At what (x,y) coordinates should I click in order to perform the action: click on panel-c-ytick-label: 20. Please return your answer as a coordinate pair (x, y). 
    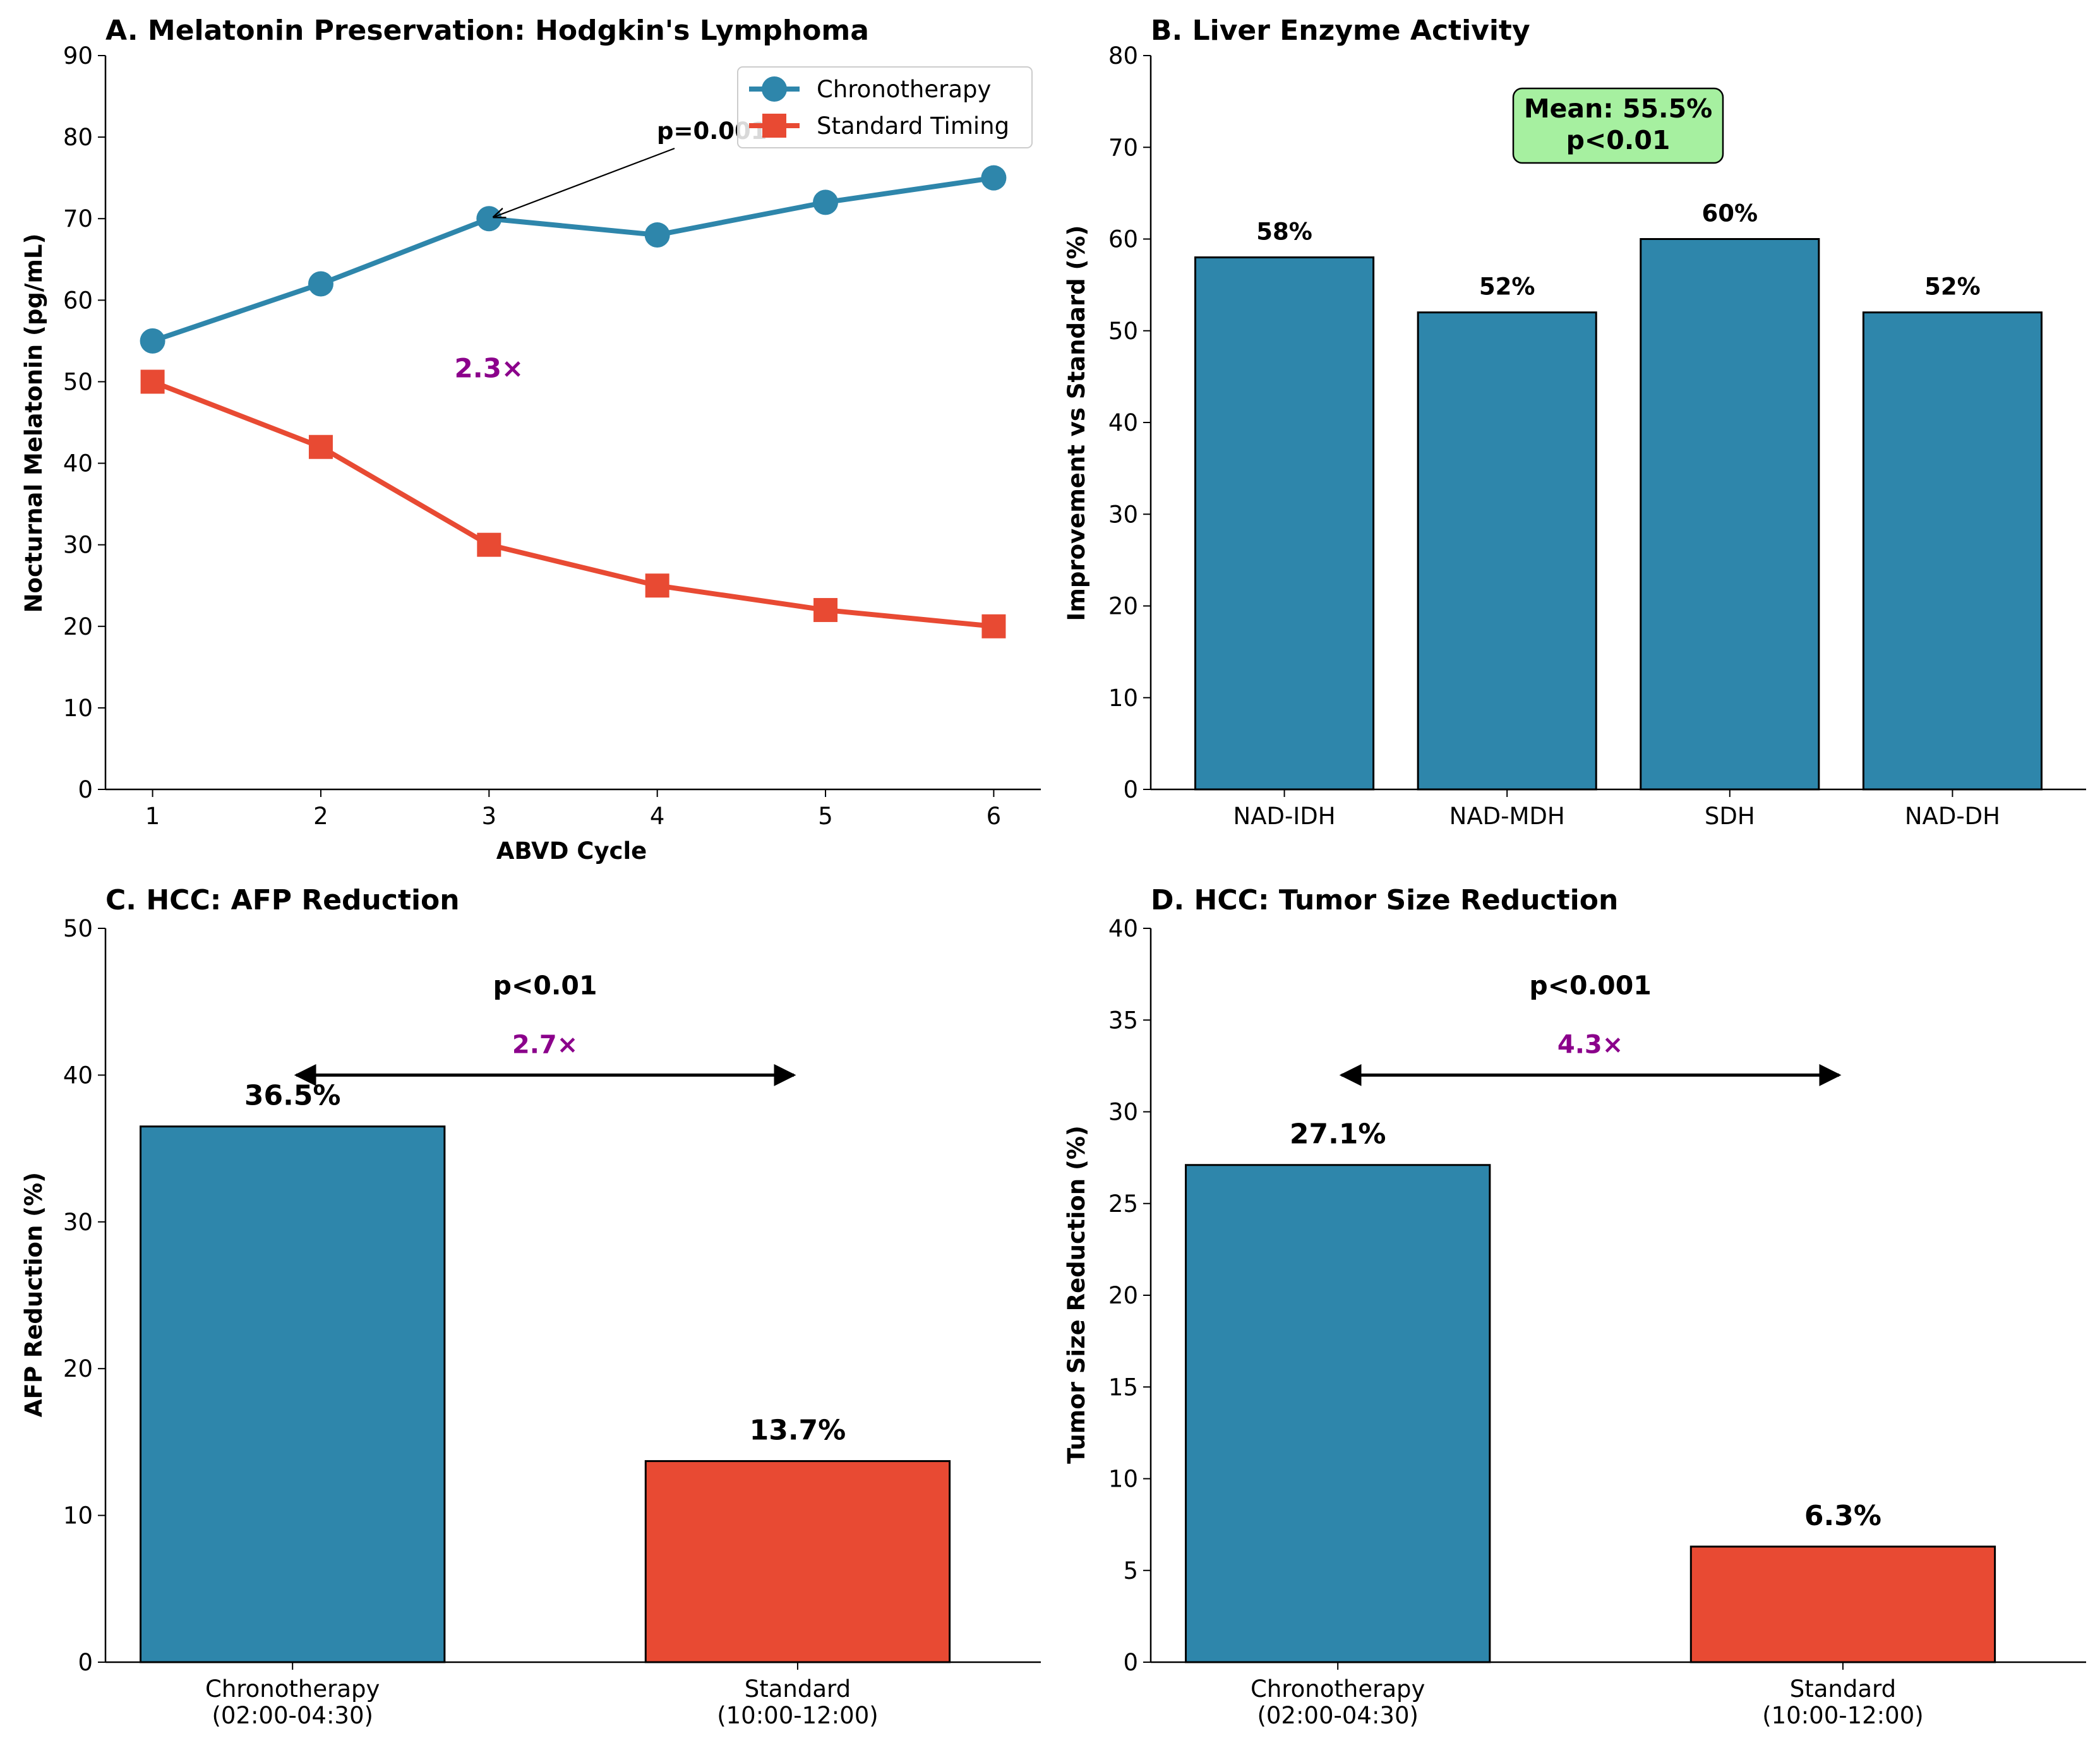
    Looking at the image, I should click on (78, 1368).